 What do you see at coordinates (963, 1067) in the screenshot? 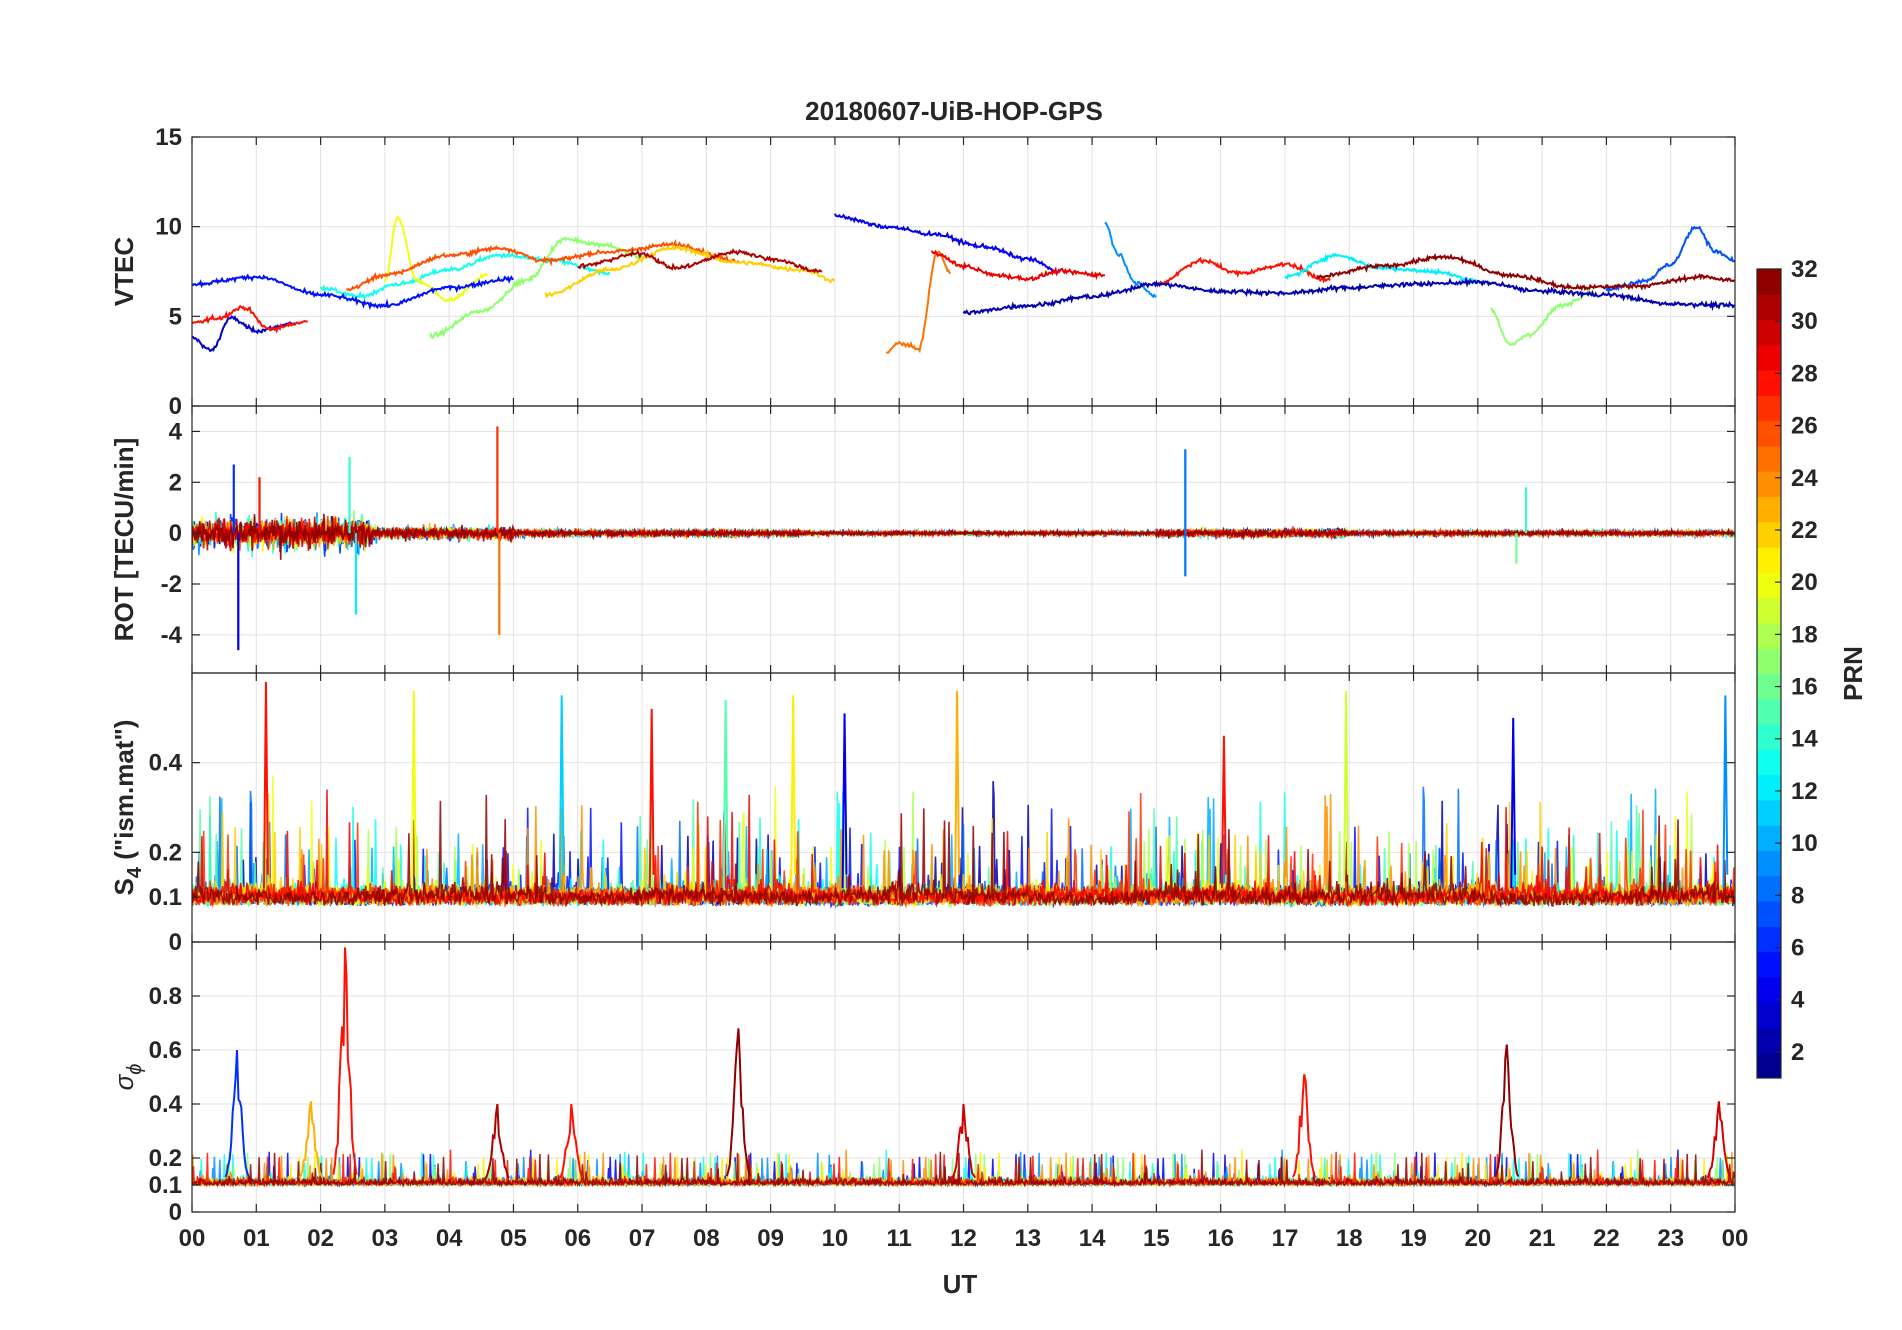
I see `panel-sigma_phi-plot` at bounding box center [963, 1067].